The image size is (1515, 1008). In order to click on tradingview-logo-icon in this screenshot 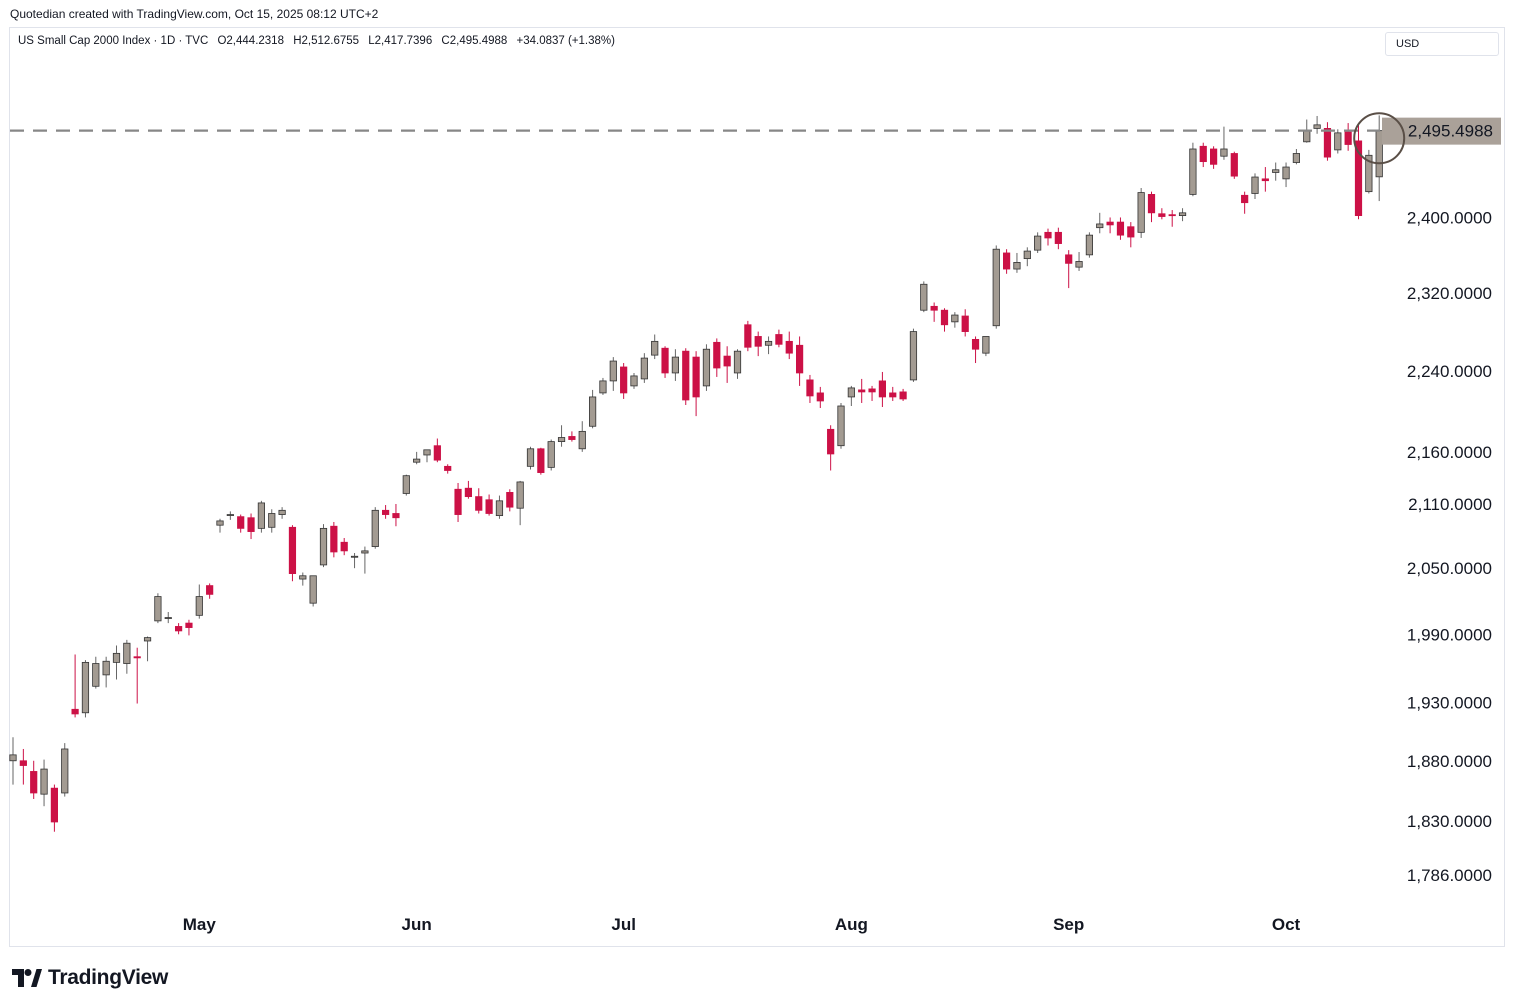, I will do `click(27, 978)`.